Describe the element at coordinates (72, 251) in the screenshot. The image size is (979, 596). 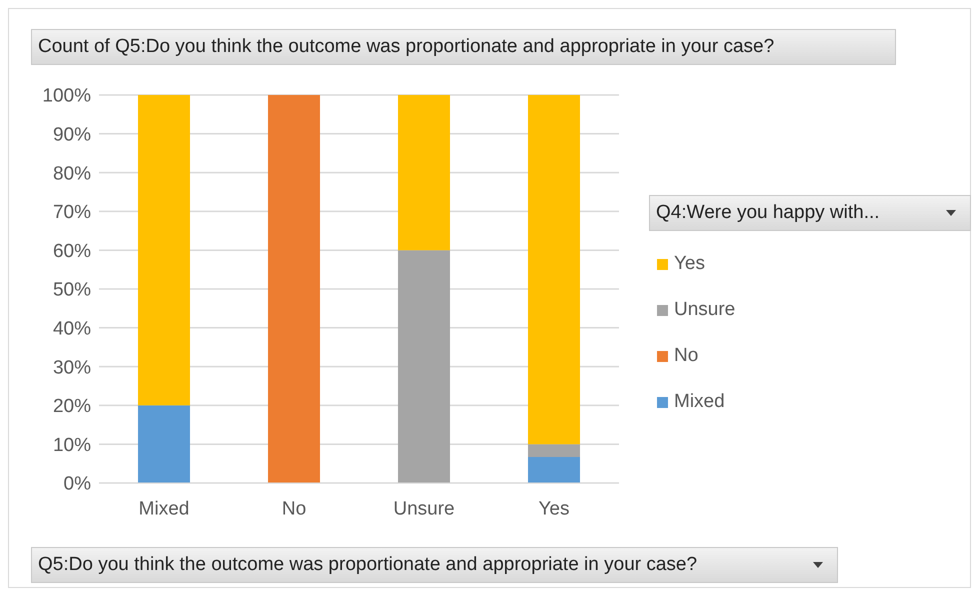
I see `y-tick-label: 60%` at that location.